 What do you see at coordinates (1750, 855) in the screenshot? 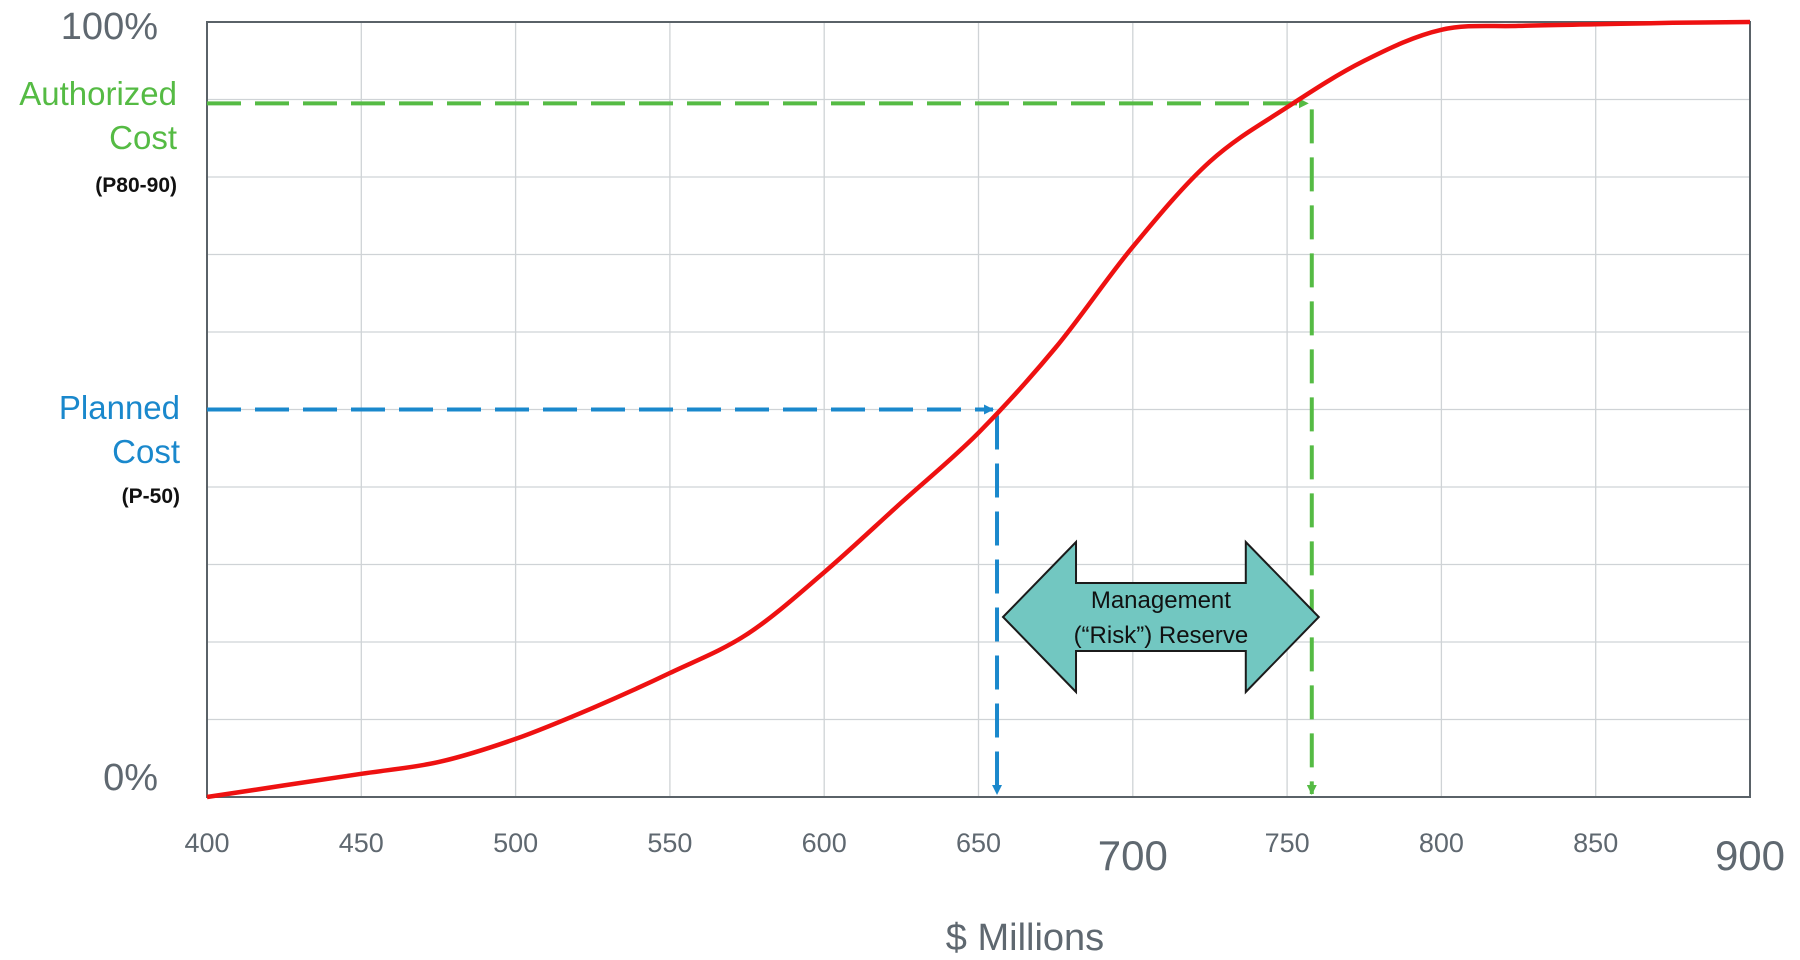
I see `x-tick-label: 900` at bounding box center [1750, 855].